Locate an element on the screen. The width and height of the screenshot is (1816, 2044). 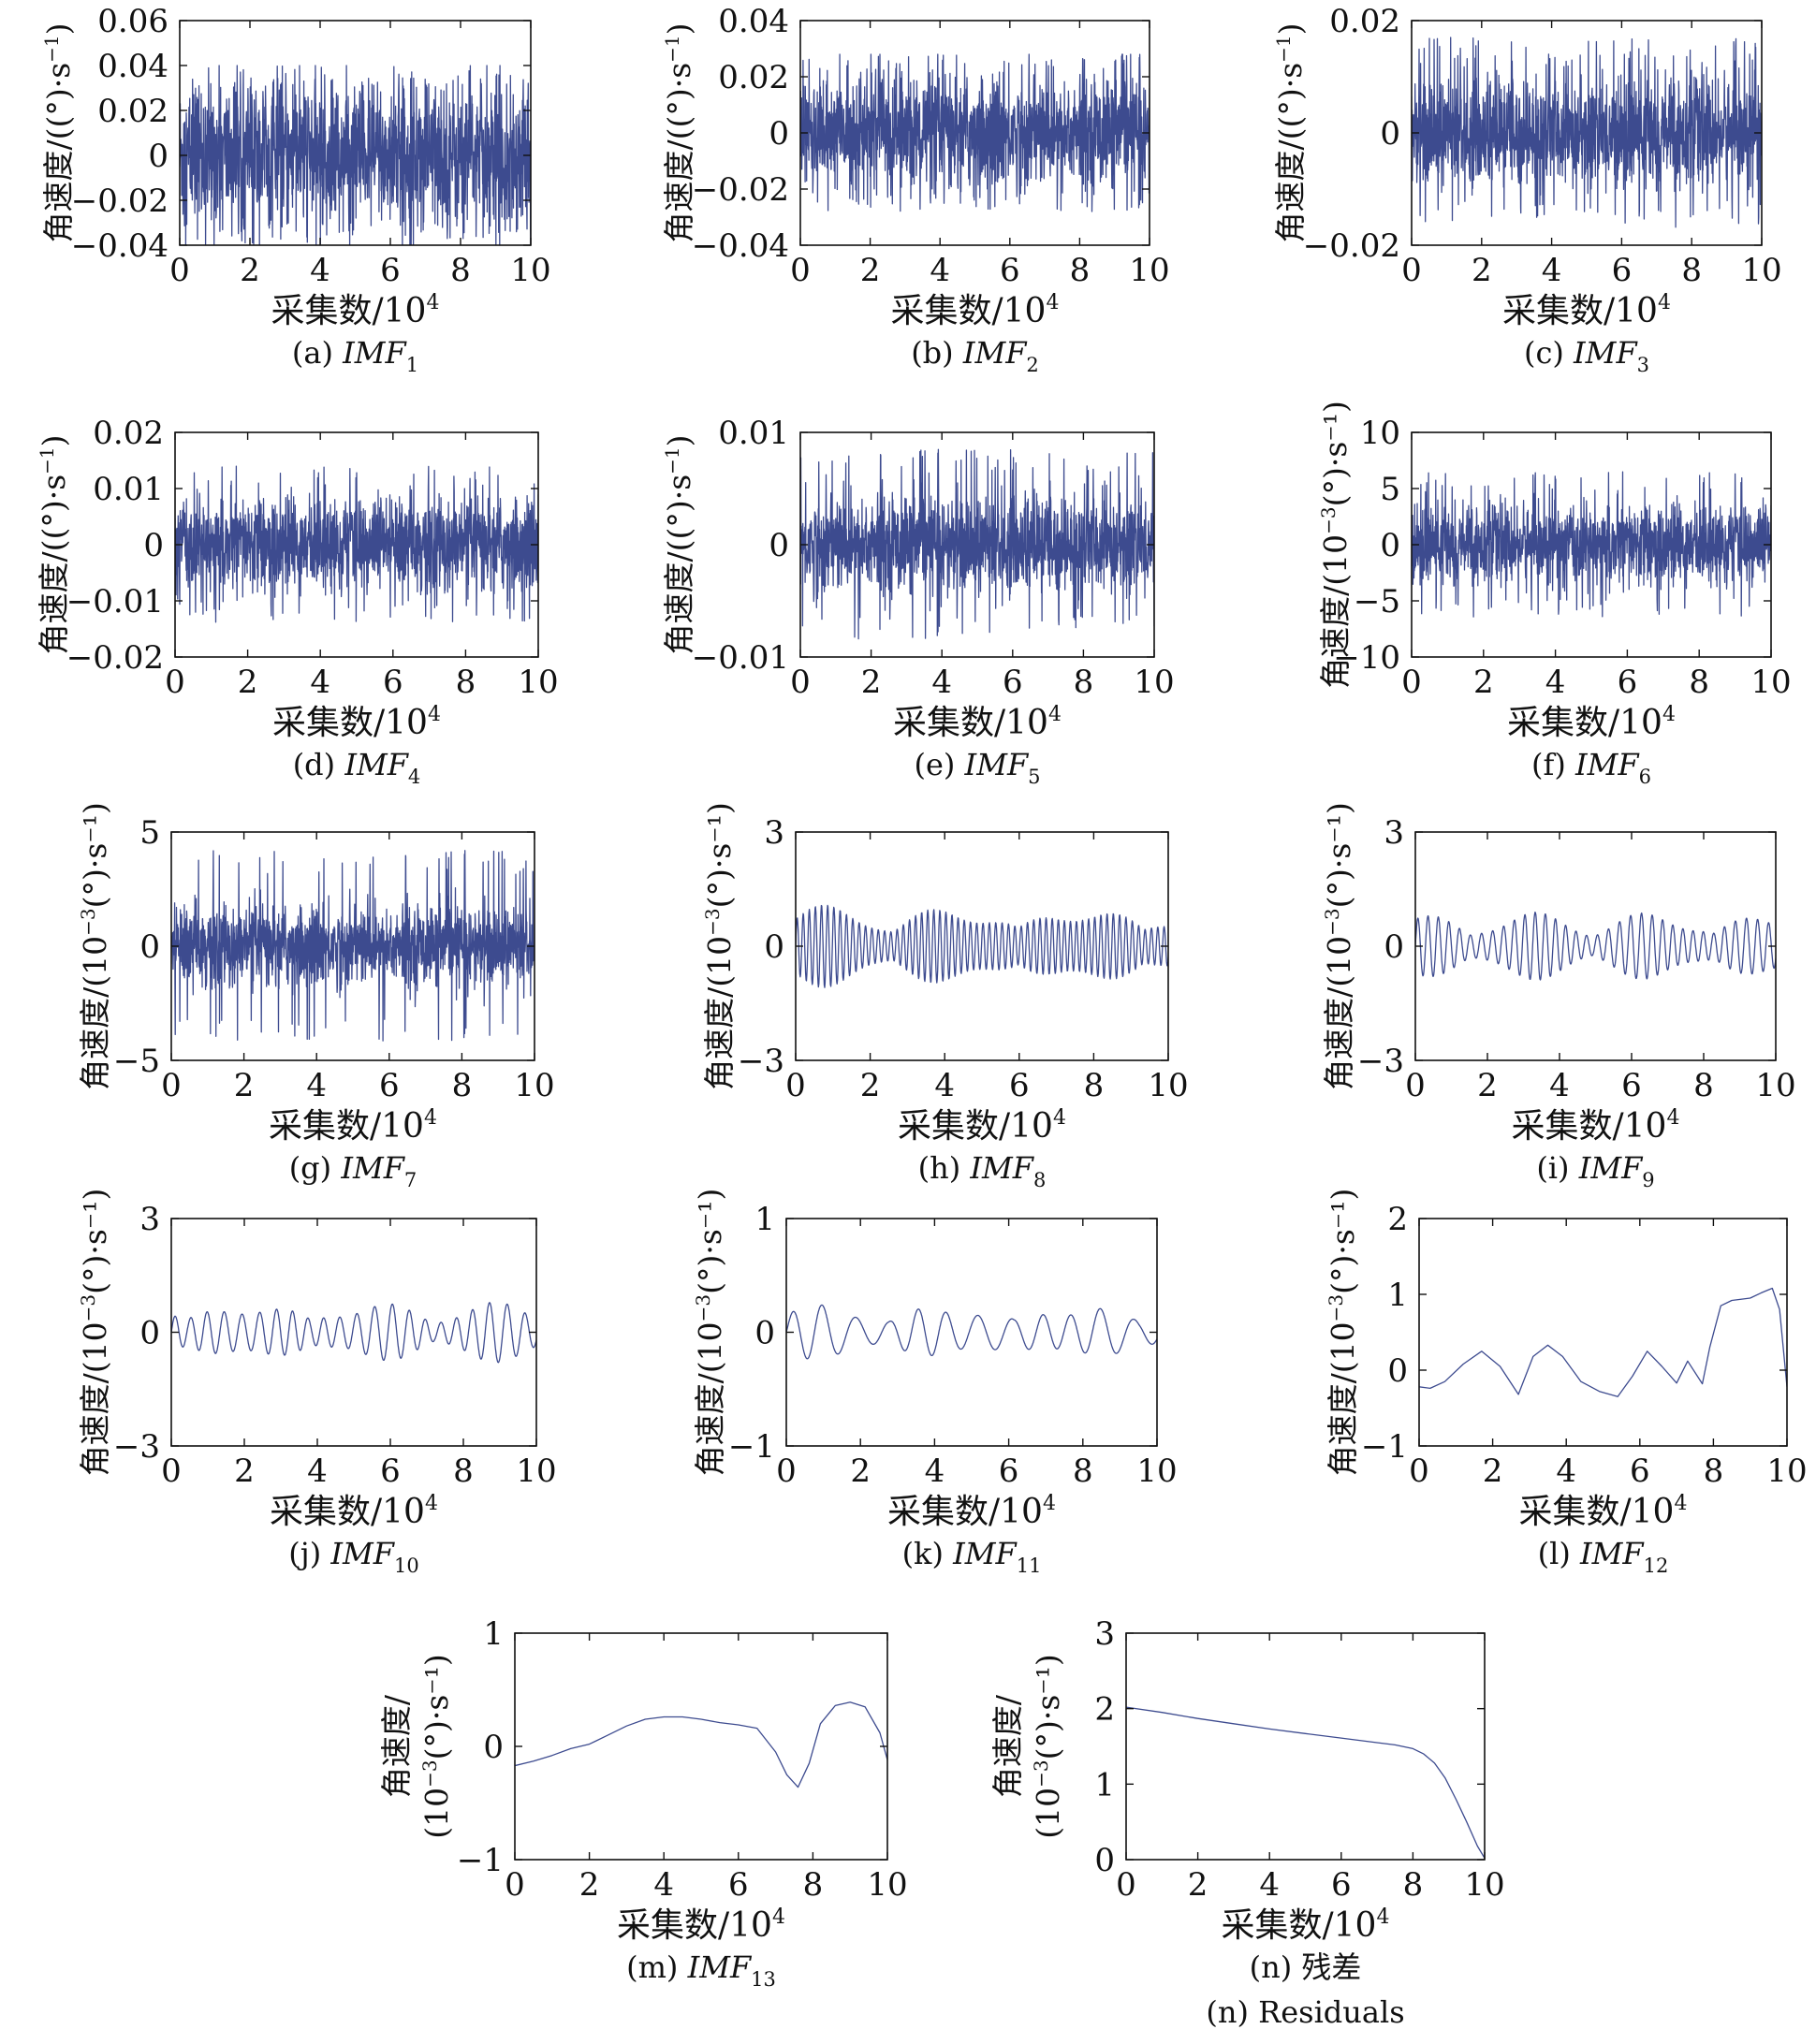
y-tick-label: 0.04 is located at coordinates (753, 21).